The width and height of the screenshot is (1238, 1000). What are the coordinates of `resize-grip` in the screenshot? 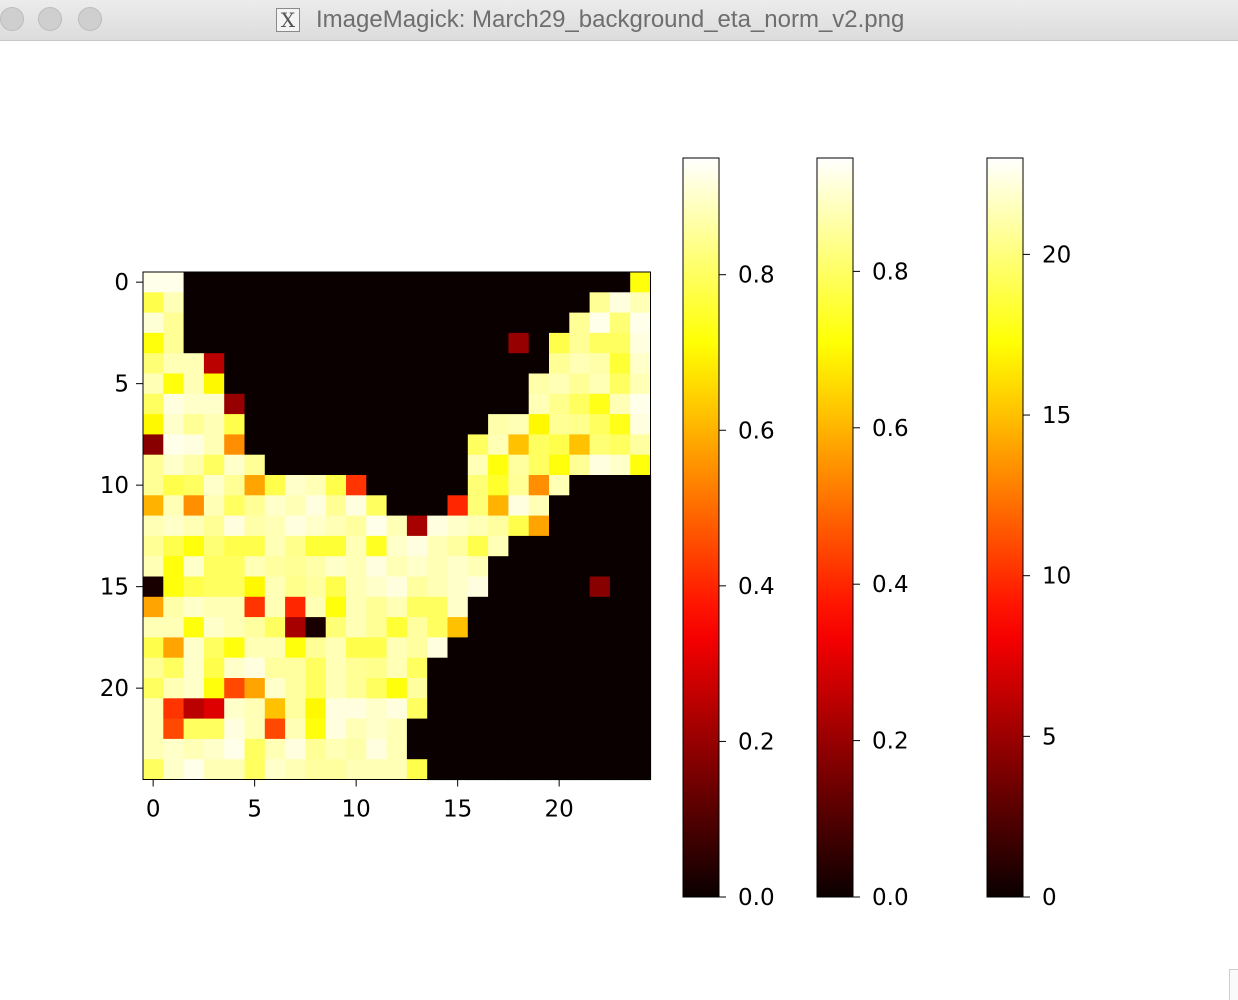 It's located at (1233, 984).